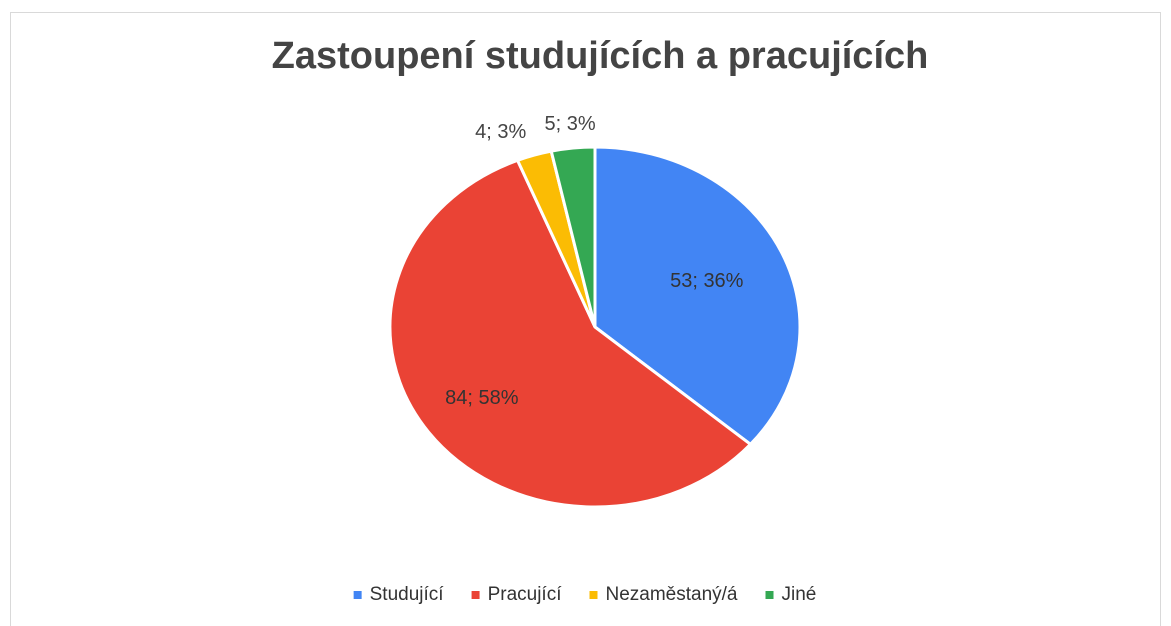 The width and height of the screenshot is (1171, 626). What do you see at coordinates (707, 281) in the screenshot?
I see `data-label: 53; 36%` at bounding box center [707, 281].